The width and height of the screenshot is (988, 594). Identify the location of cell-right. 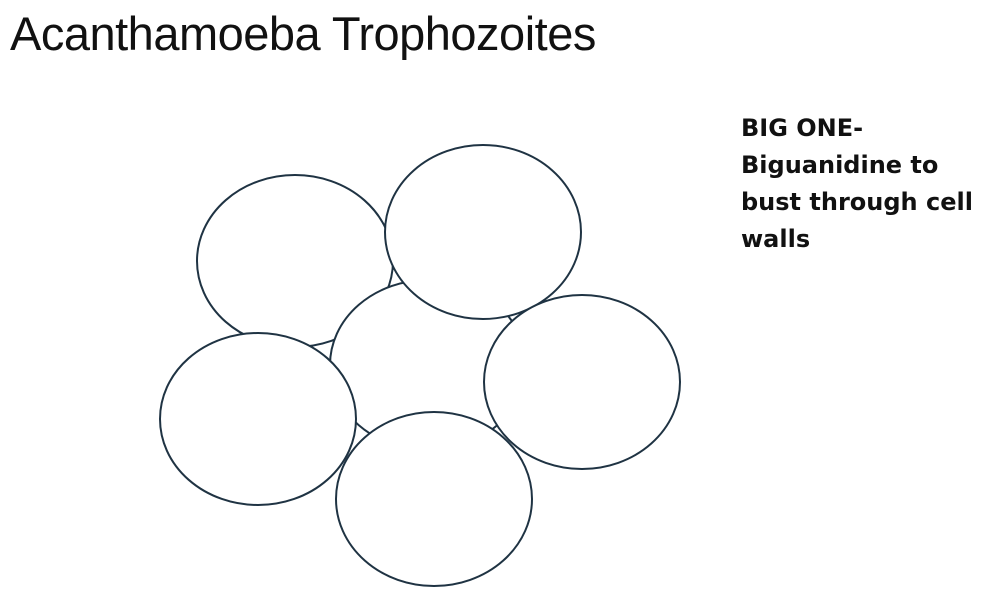
(582, 382).